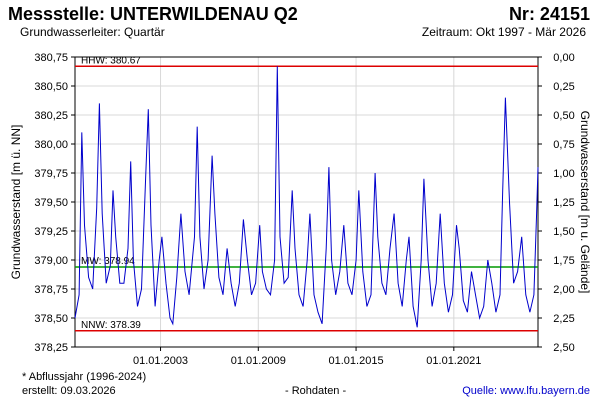 Image resolution: width=600 pixels, height=400 pixels. What do you see at coordinates (108, 261) in the screenshot?
I see `mw-label: MW: 378.94` at bounding box center [108, 261].